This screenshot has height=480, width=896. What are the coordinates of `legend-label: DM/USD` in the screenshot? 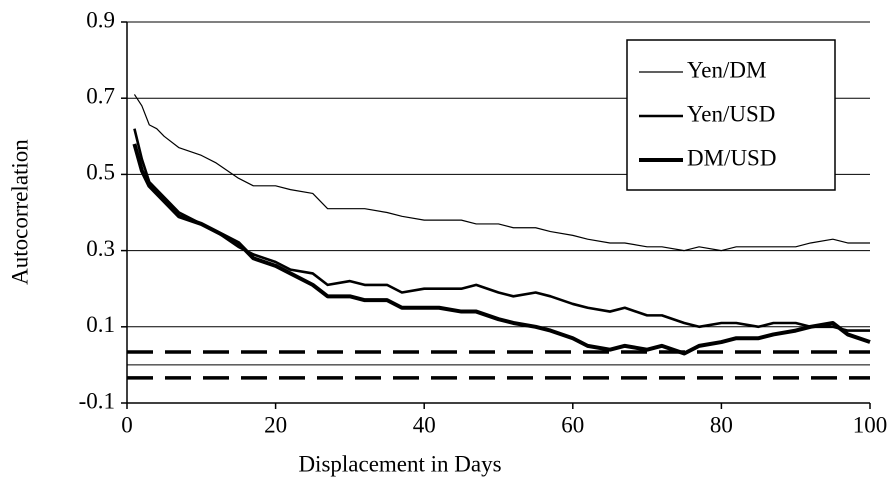 It's located at (731, 157).